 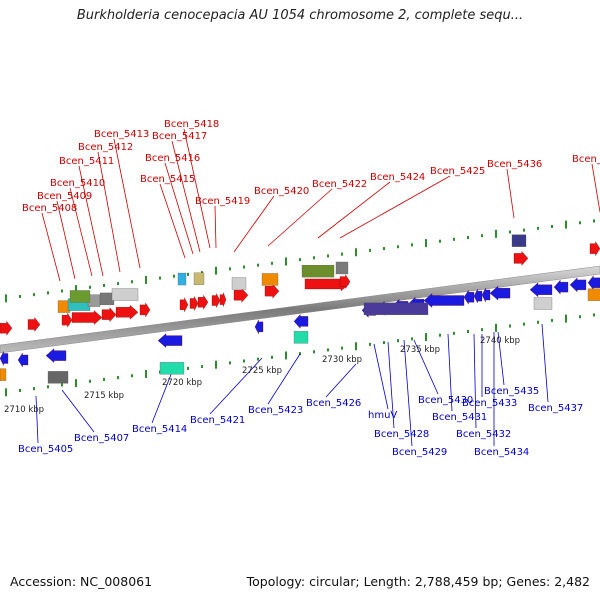 What do you see at coordinates (77, 183) in the screenshot?
I see `forward-gene-label: Bcen_5410` at bounding box center [77, 183].